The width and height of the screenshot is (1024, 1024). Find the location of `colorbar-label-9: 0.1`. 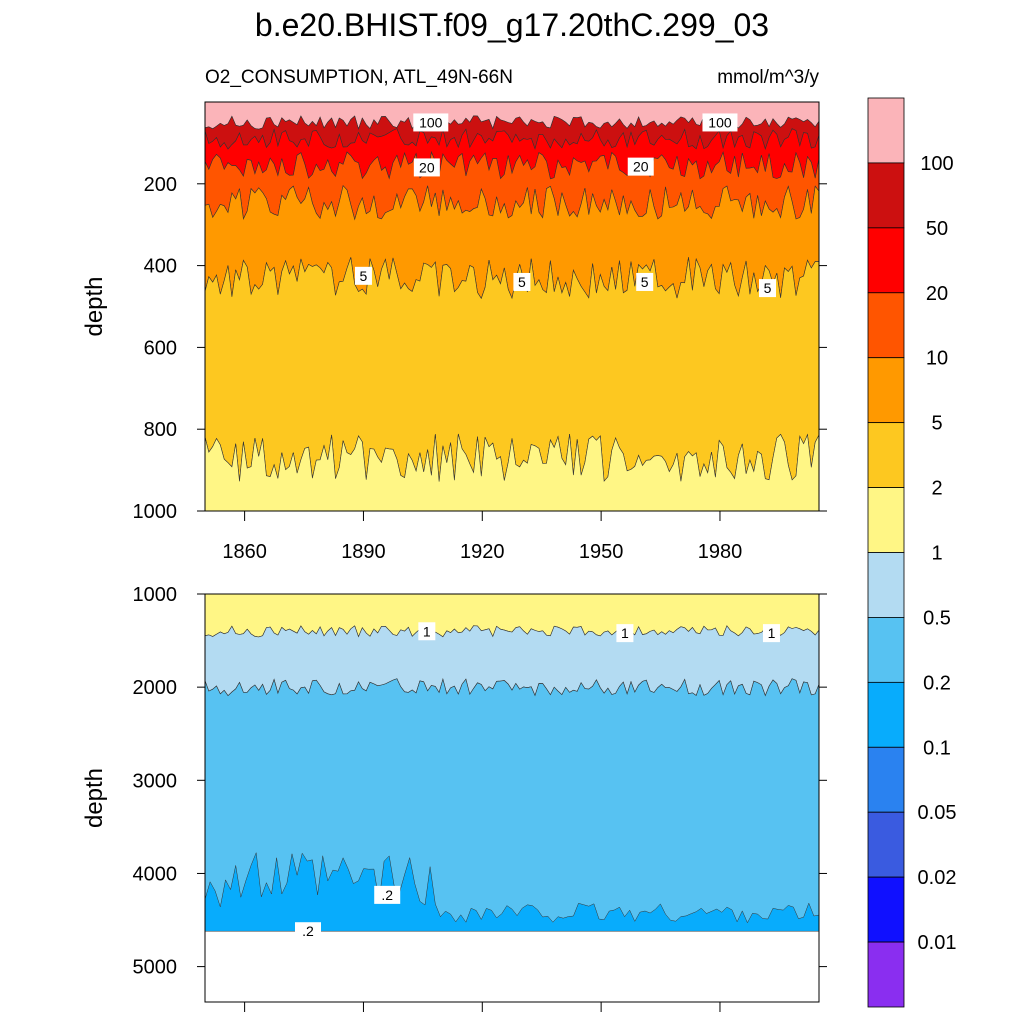

colorbar-label-9: 0.1 is located at coordinates (937, 748).